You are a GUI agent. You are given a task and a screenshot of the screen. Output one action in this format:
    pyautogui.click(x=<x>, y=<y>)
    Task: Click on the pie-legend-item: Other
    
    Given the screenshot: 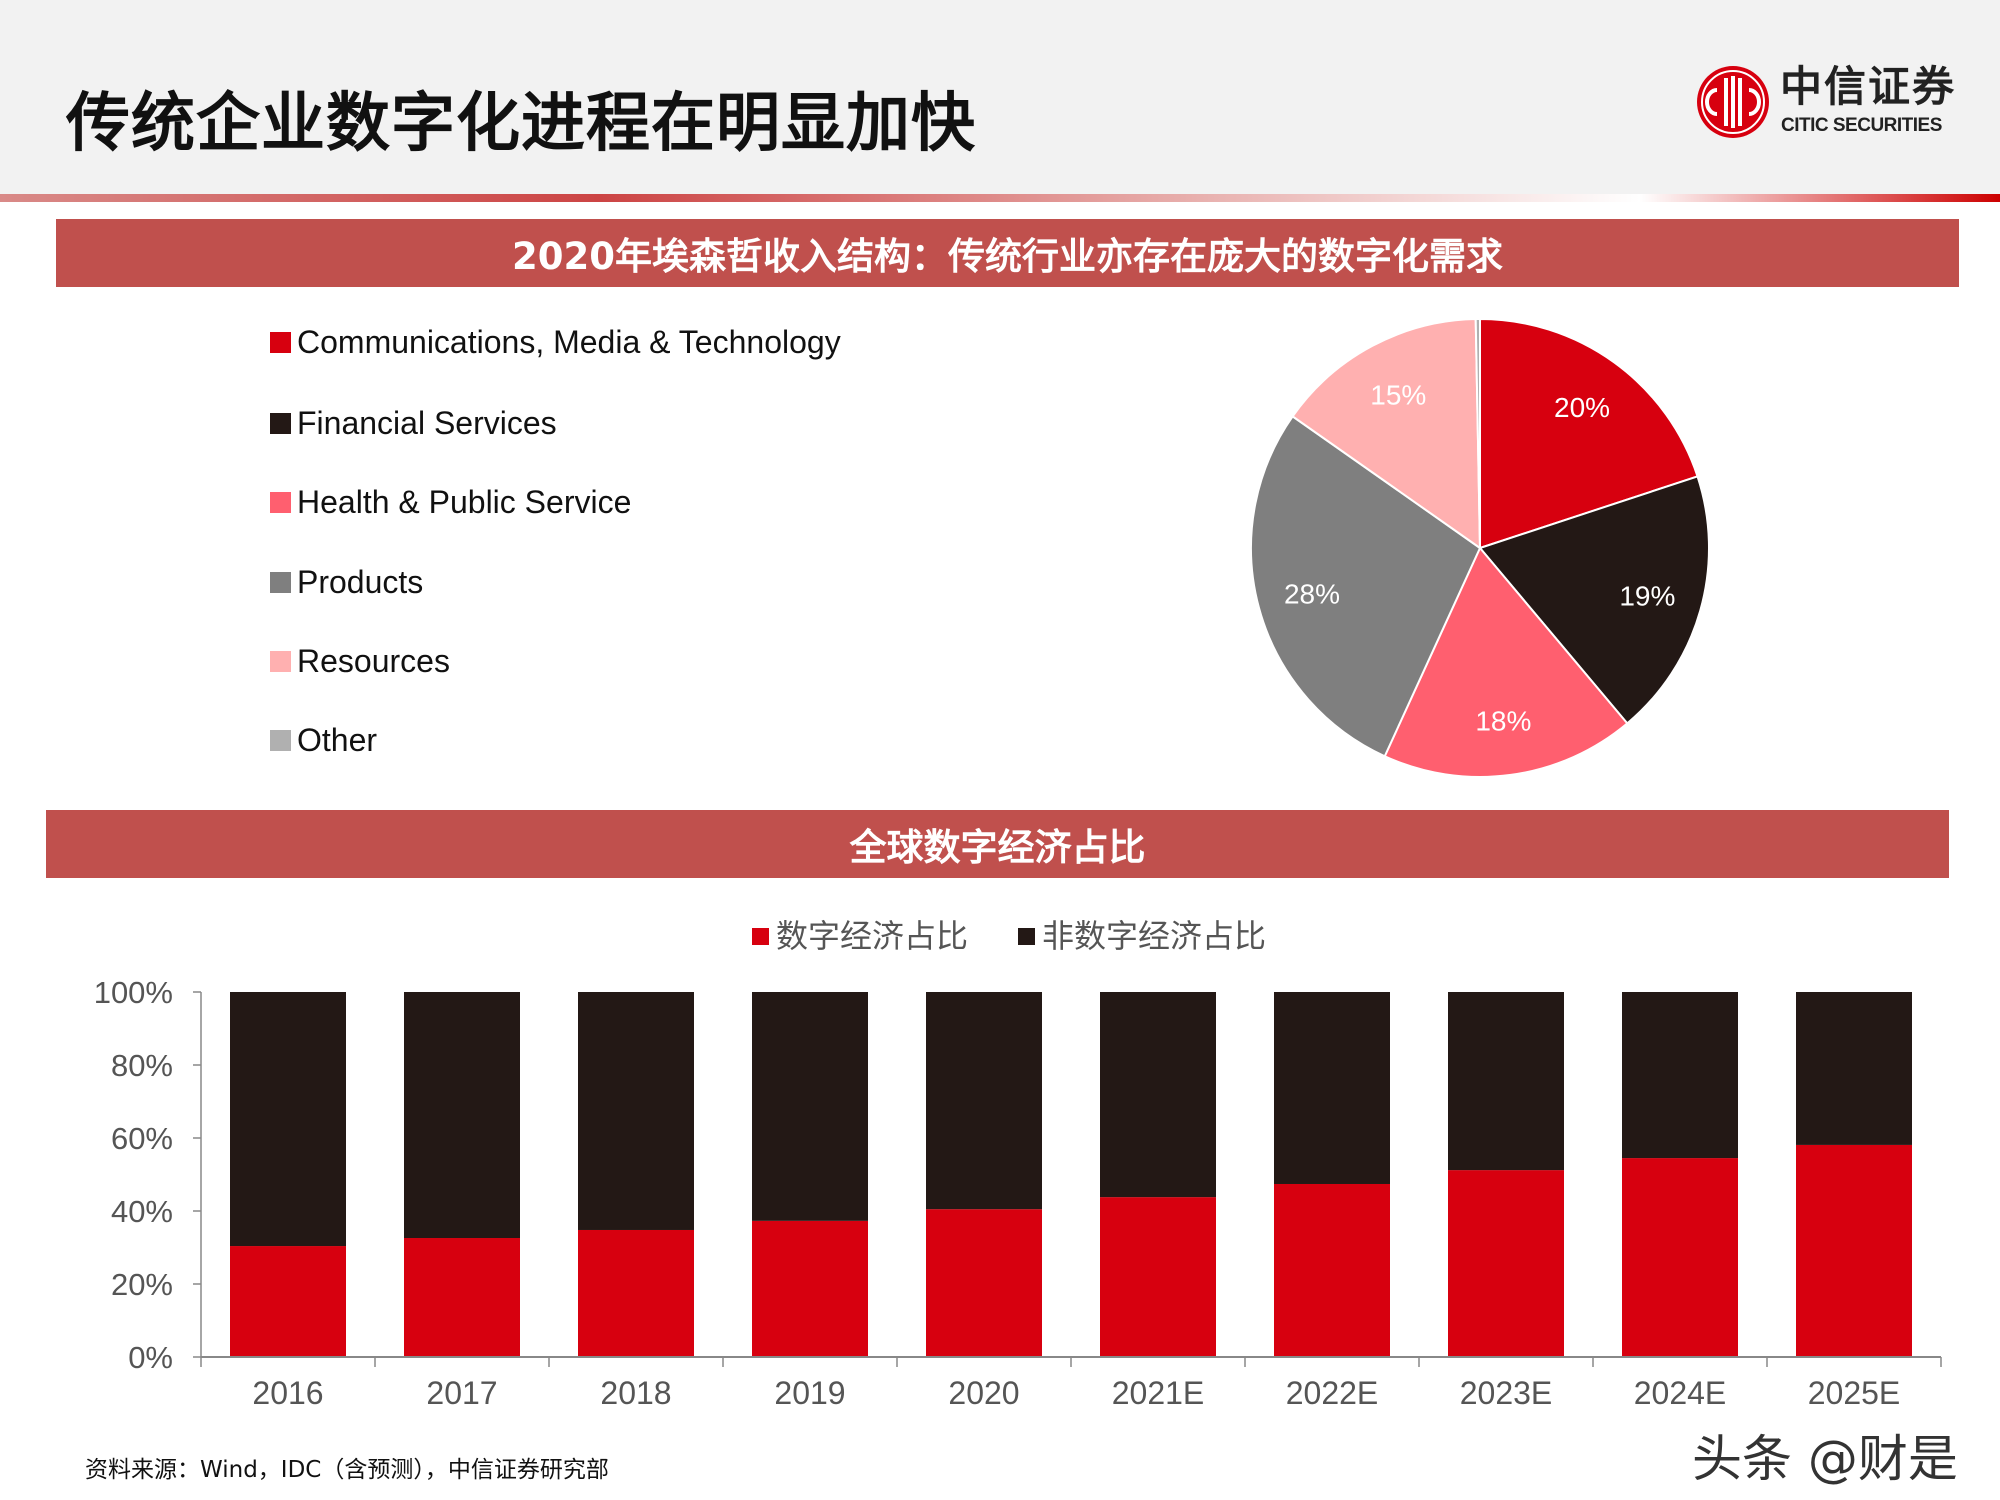 What is the action you would take?
    pyautogui.click(x=323, y=740)
    